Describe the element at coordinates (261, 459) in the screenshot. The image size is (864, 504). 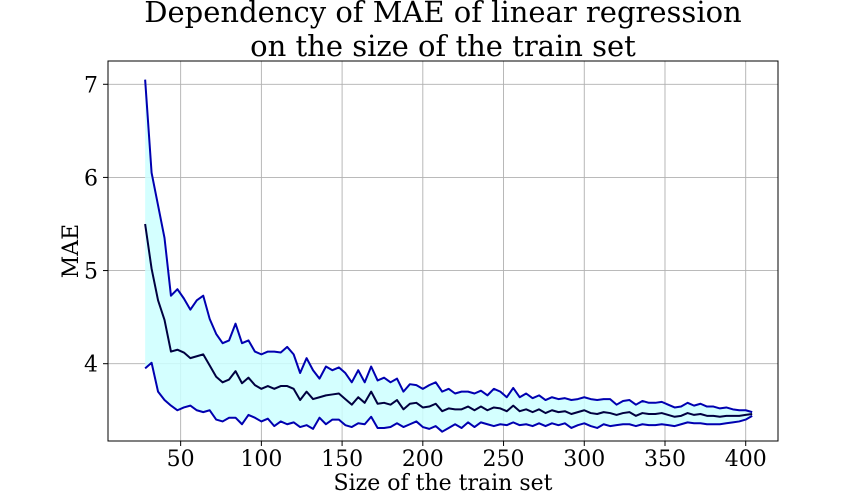
I see `x-tick-label: 100` at that location.